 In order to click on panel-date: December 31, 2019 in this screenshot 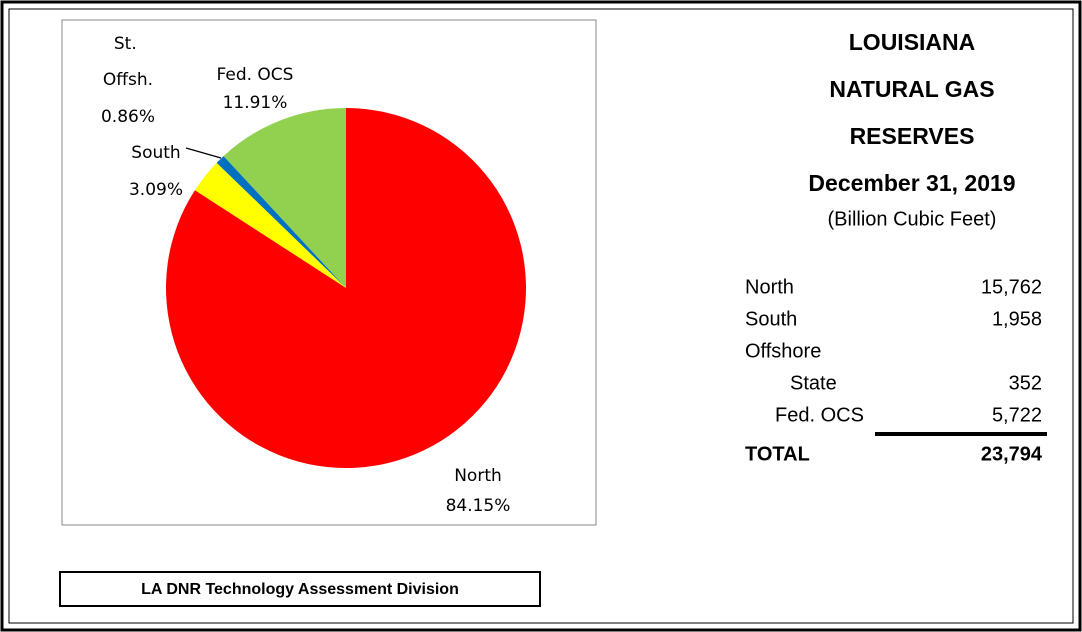, I will do `click(911, 183)`.